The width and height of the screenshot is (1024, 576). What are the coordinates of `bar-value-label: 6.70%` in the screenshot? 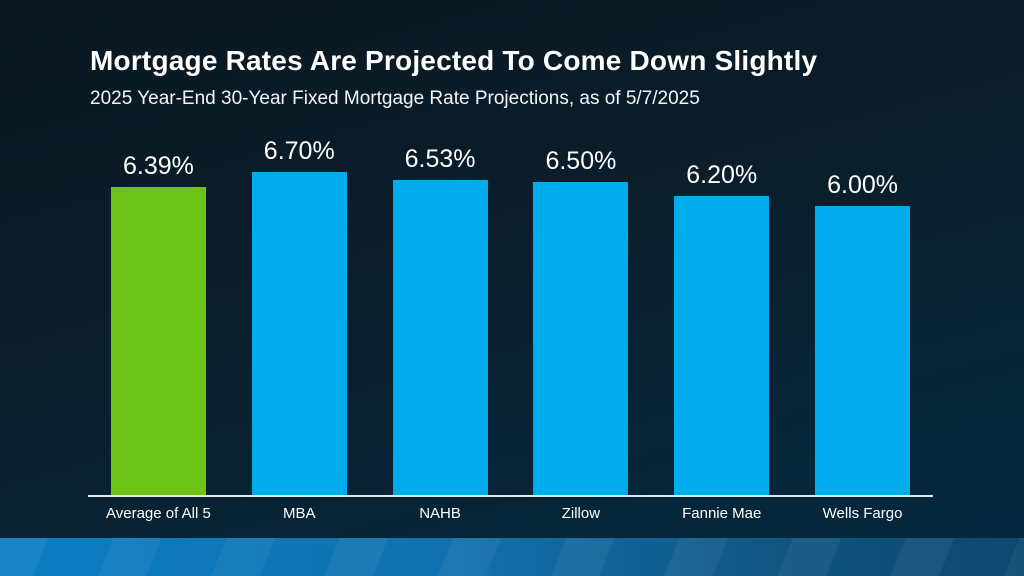 It's located at (299, 151).